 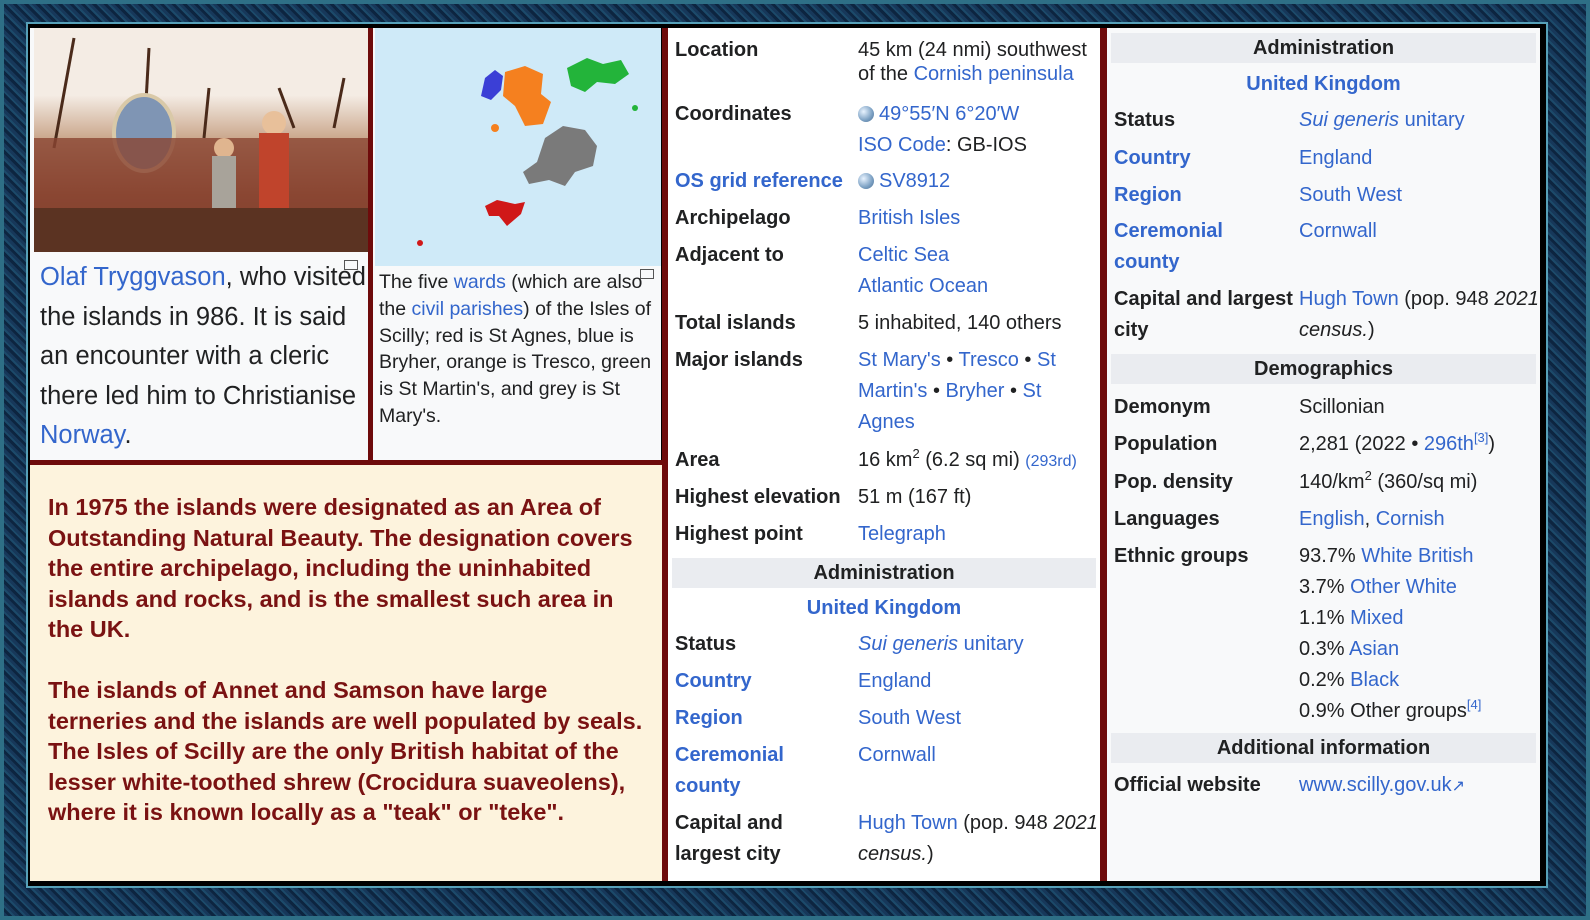 What do you see at coordinates (706, 644) in the screenshot?
I see `row-label: Status` at bounding box center [706, 644].